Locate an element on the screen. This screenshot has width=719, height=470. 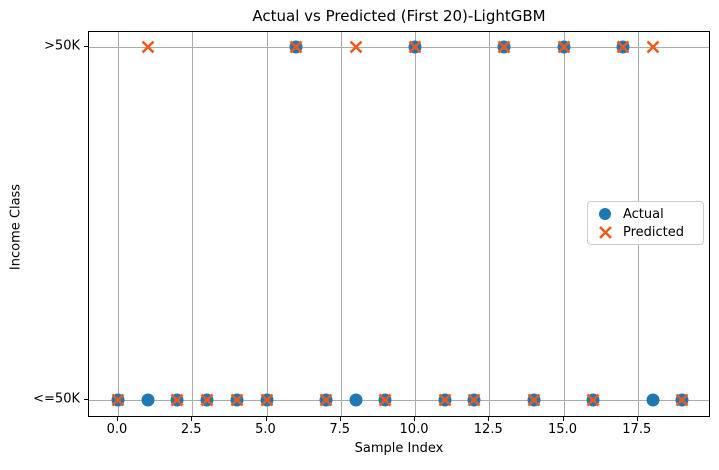
y-axis-label: Income Class is located at coordinates (16, 227).